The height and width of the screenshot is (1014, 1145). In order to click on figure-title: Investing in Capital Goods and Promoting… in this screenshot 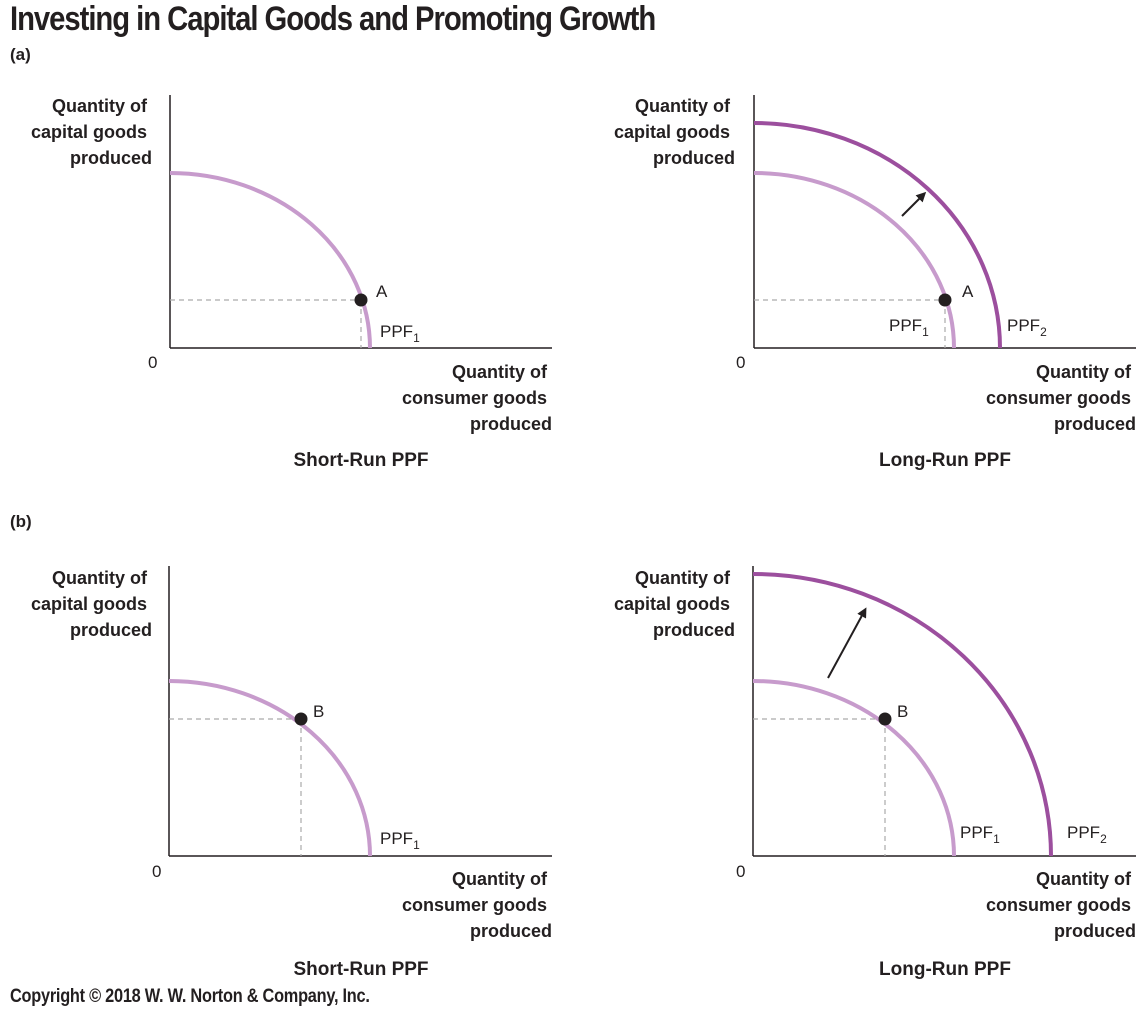, I will do `click(333, 19)`.